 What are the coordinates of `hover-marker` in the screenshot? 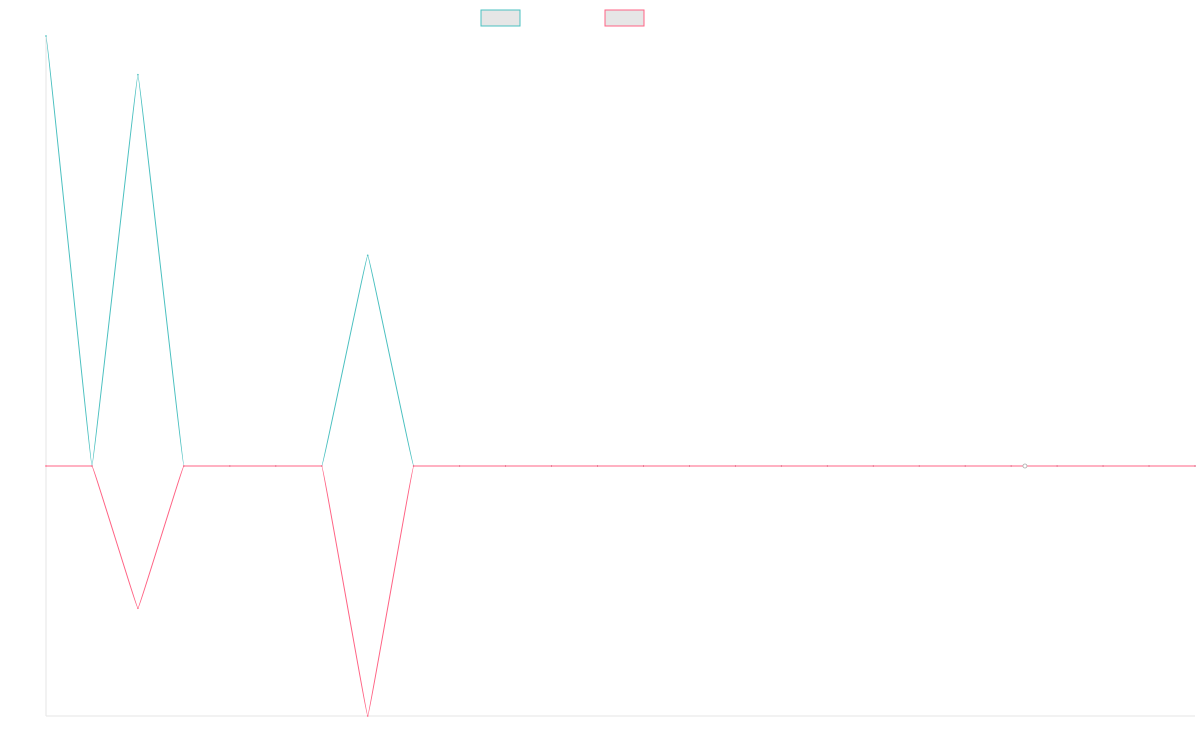 It's located at (1025, 466).